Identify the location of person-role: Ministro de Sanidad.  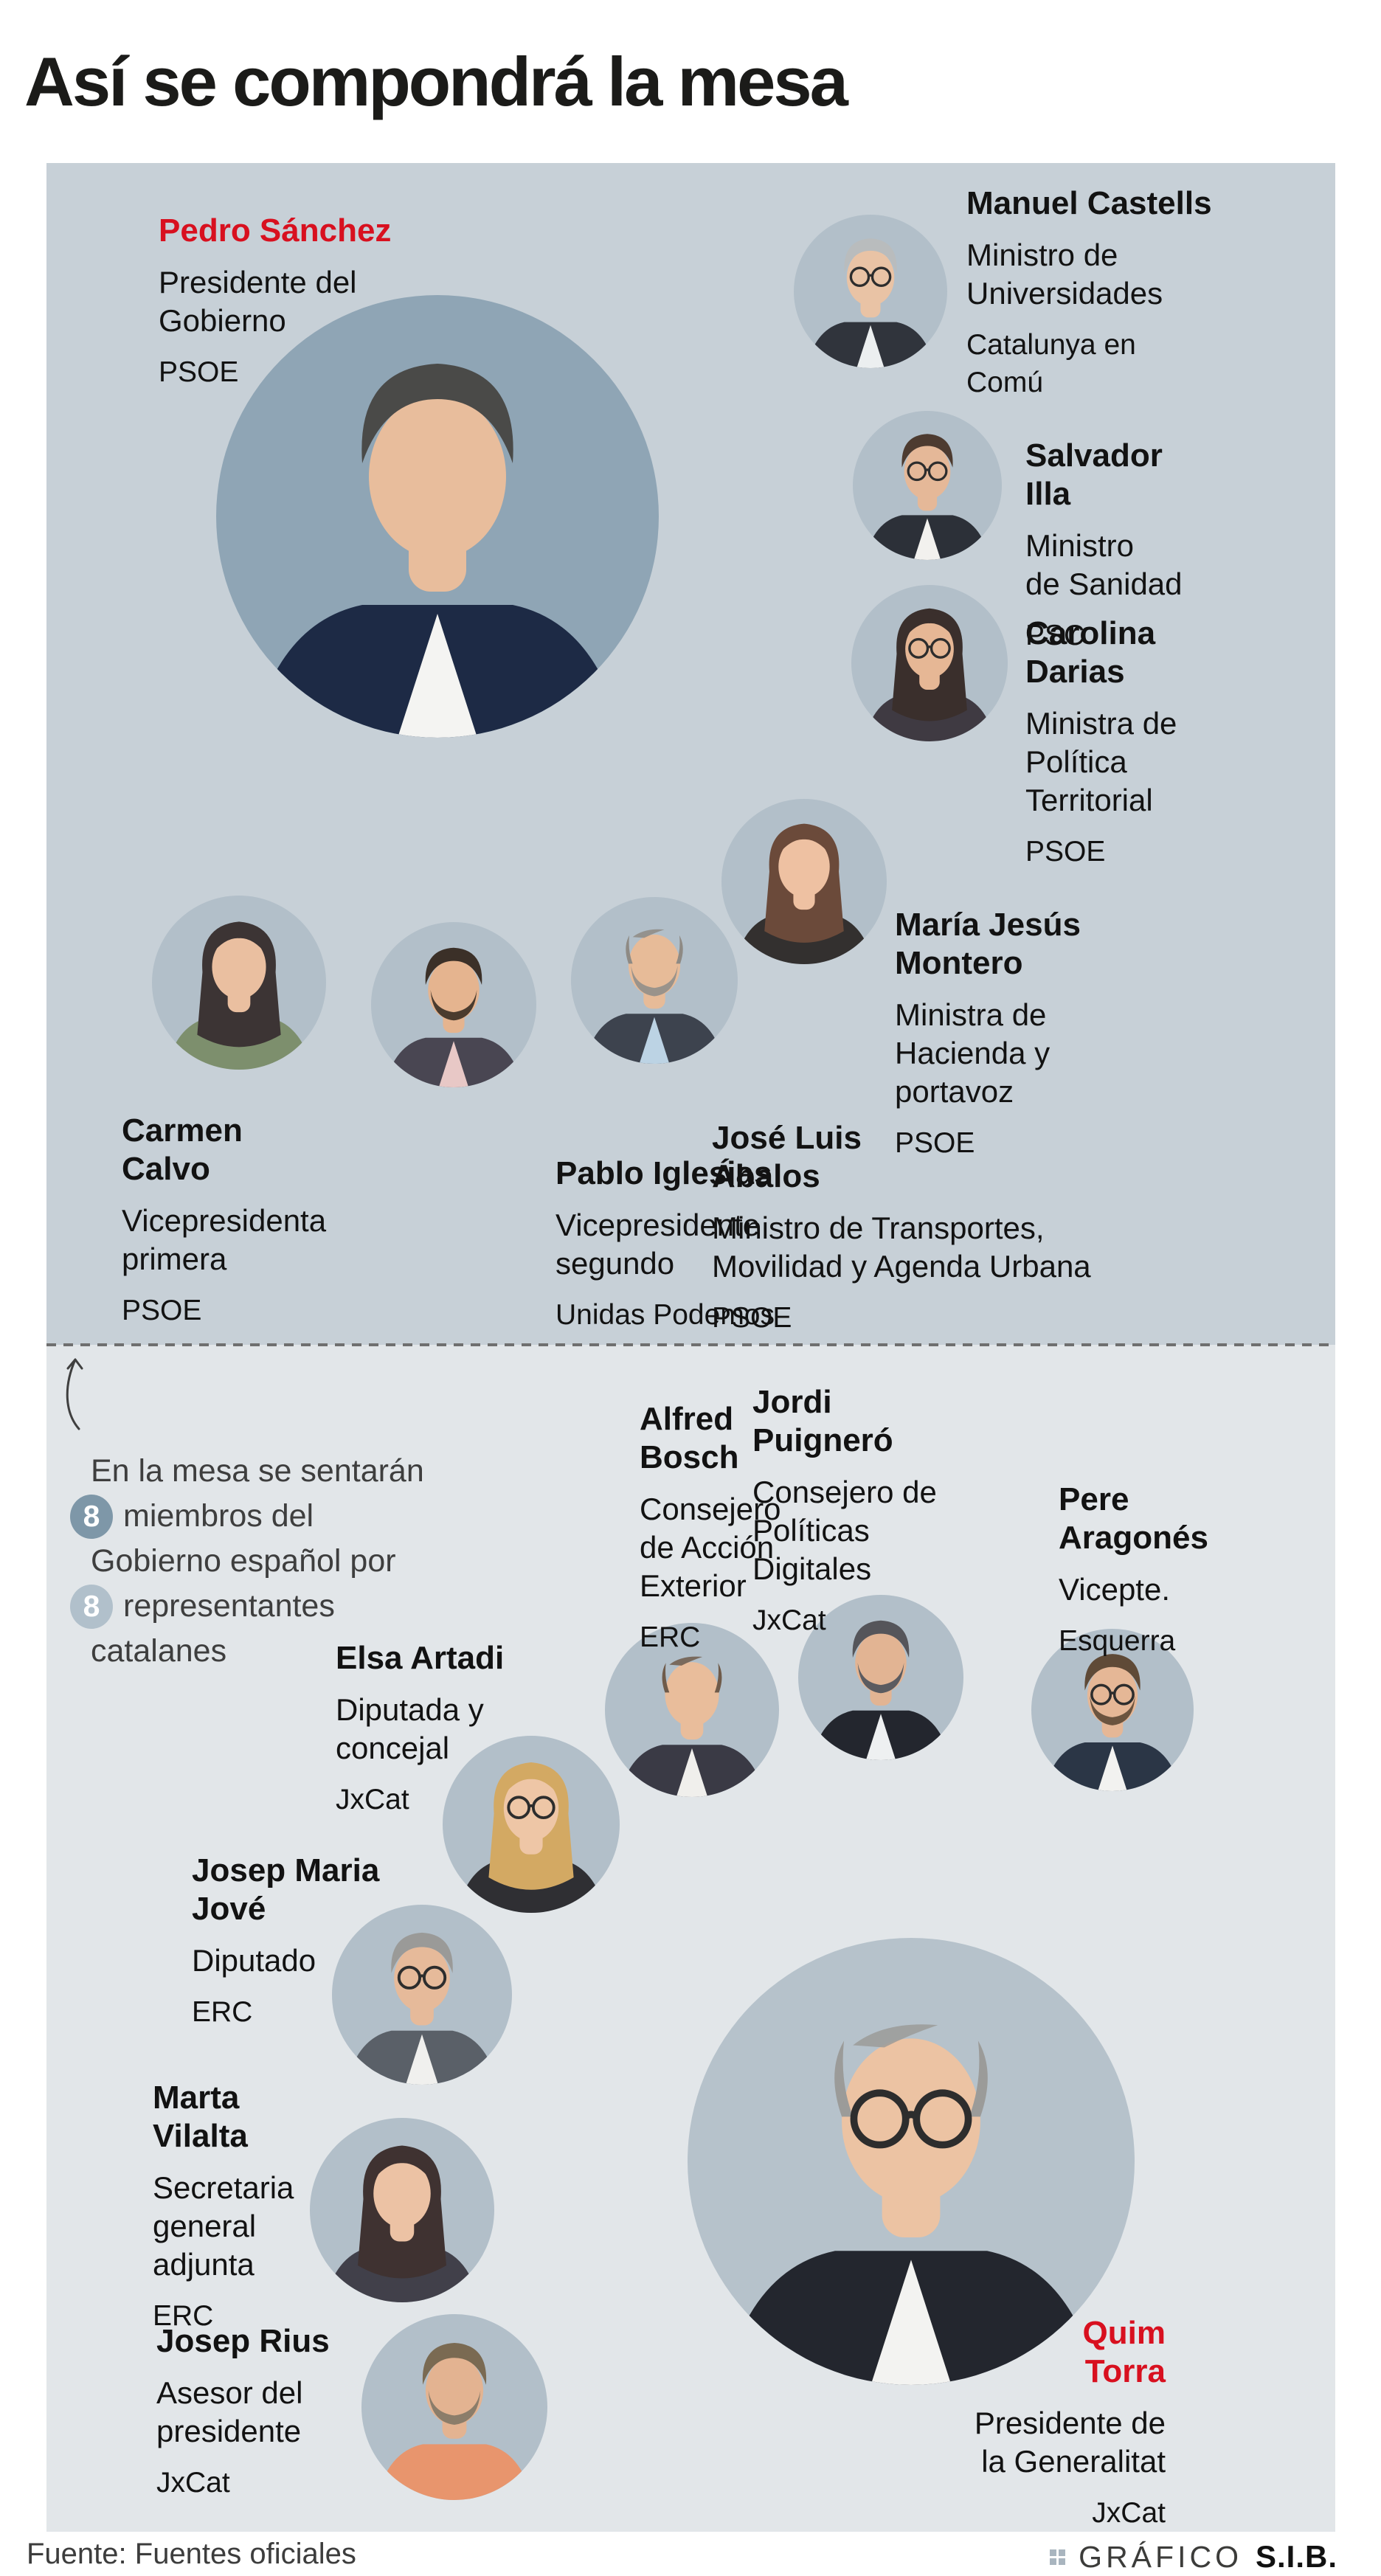
(1104, 565).